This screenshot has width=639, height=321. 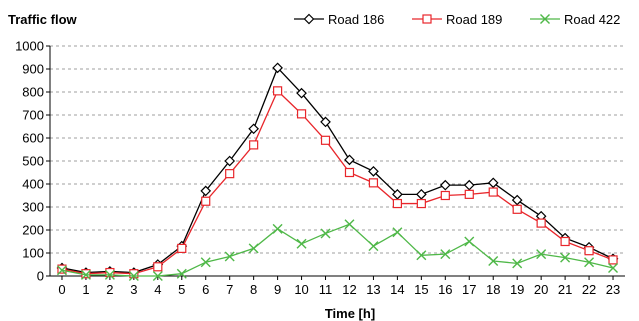 I want to click on point-road-422-9-b, so click(x=277, y=228).